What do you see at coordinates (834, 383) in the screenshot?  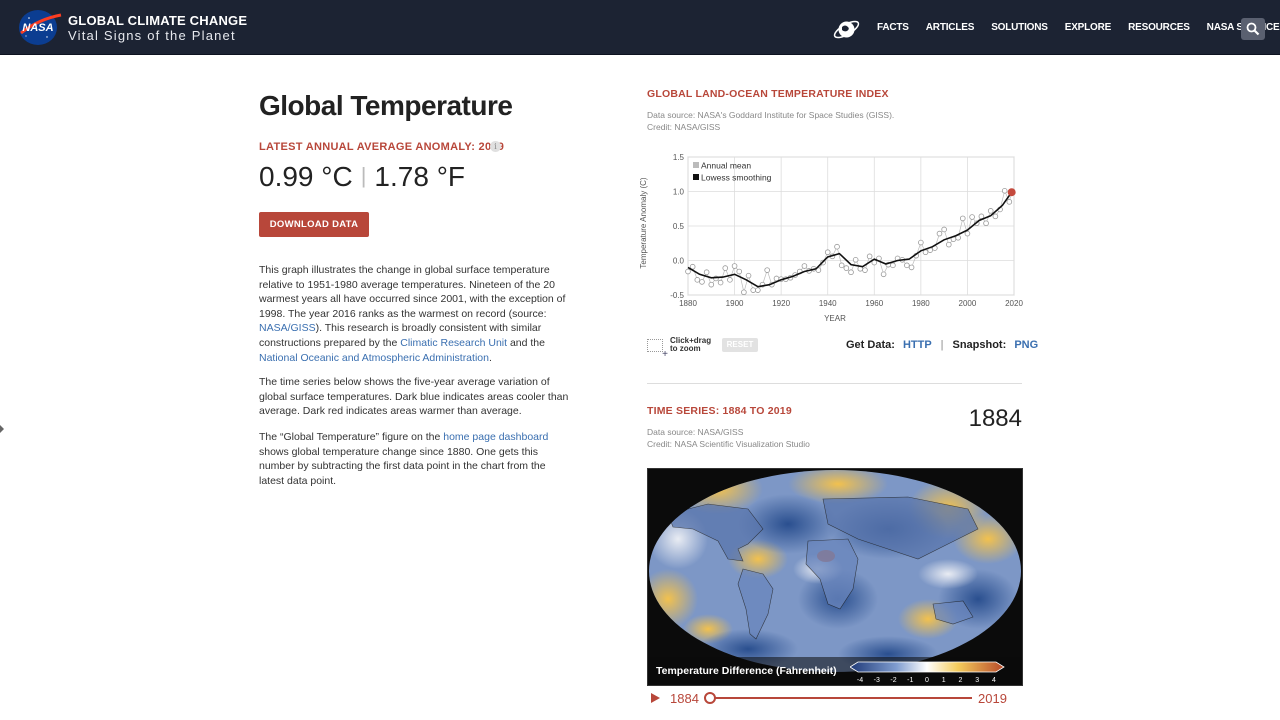 I see `section-divider` at bounding box center [834, 383].